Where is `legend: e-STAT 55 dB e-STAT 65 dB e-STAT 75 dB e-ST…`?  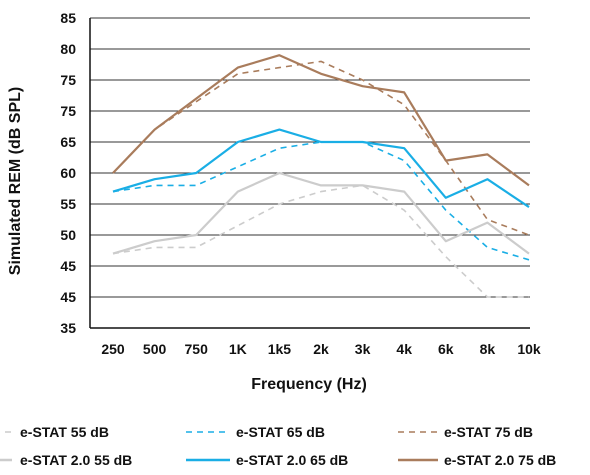
legend: e-STAT 55 dB e-STAT 65 dB e-STAT 75 dB e-ST… is located at coordinates (278, 446).